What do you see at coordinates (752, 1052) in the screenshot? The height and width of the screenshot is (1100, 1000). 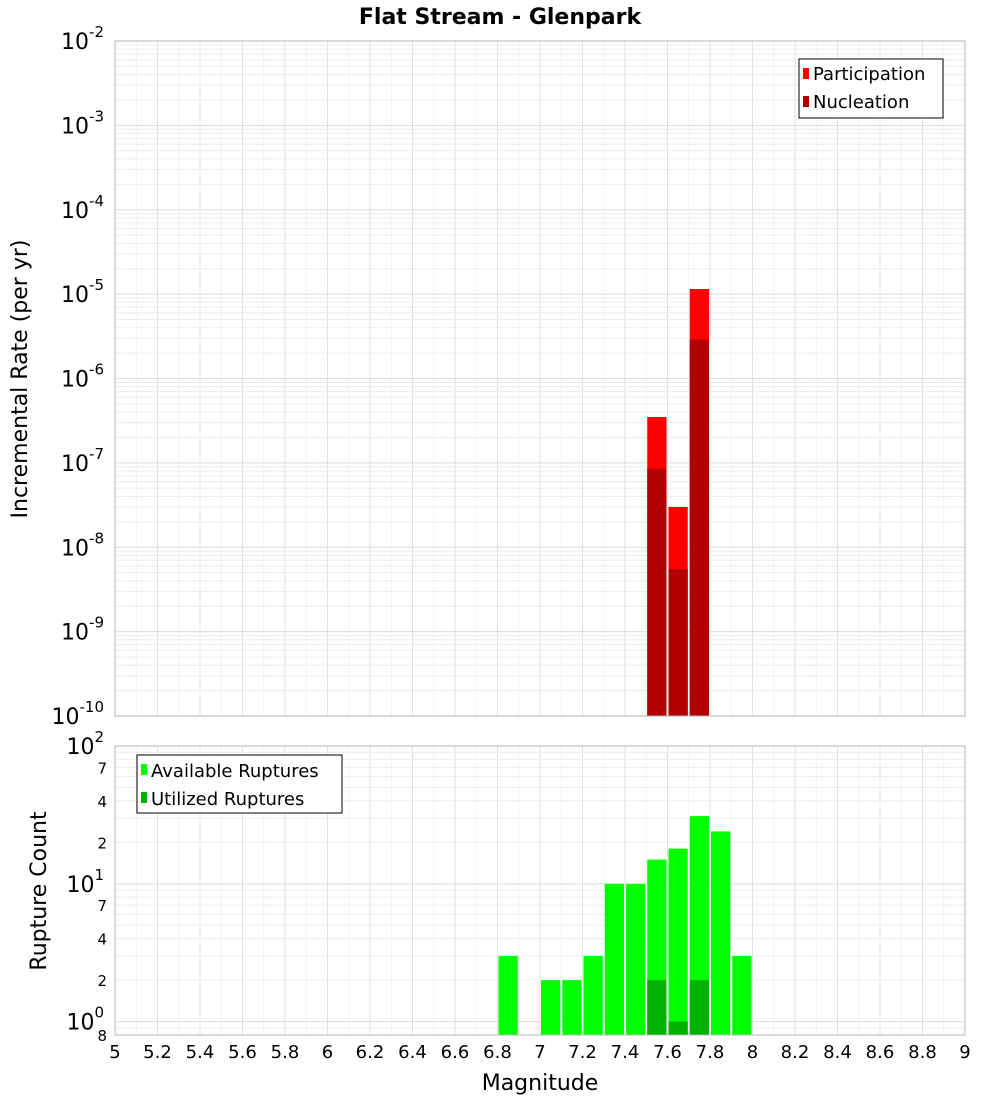 I see `x-tick-label: 8` at bounding box center [752, 1052].